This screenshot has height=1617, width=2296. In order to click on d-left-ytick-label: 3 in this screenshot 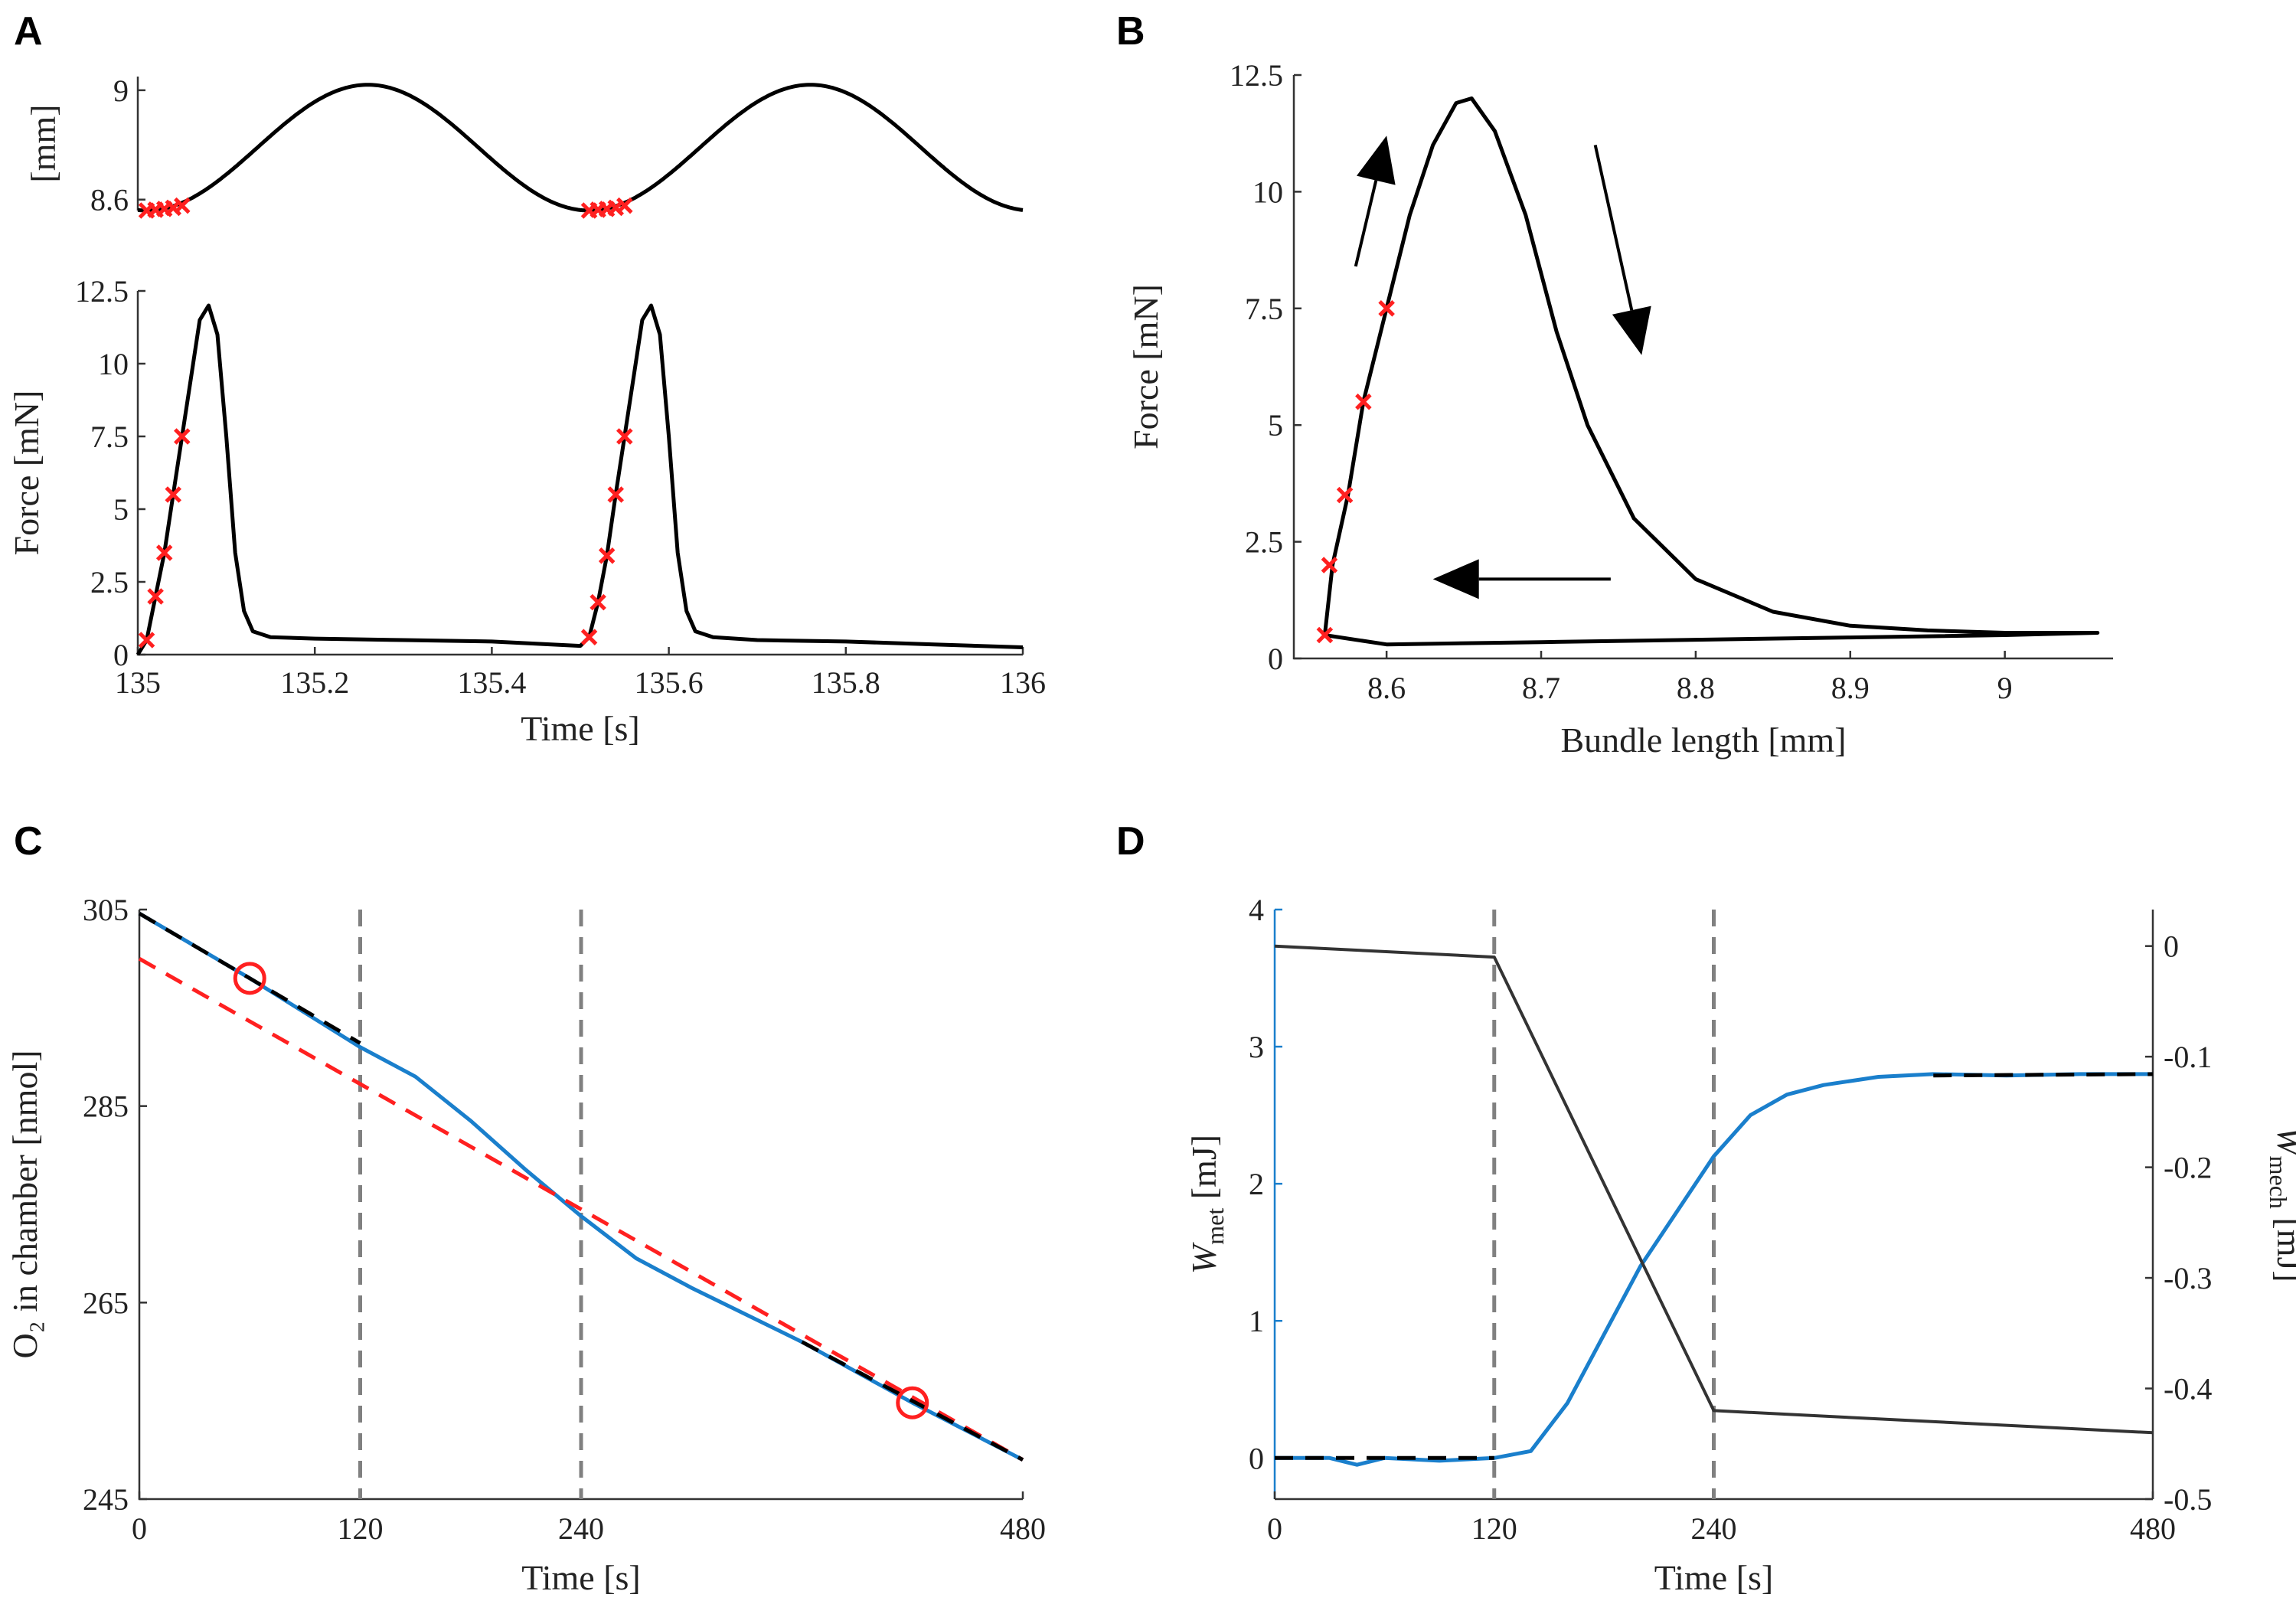, I will do `click(1256, 1047)`.